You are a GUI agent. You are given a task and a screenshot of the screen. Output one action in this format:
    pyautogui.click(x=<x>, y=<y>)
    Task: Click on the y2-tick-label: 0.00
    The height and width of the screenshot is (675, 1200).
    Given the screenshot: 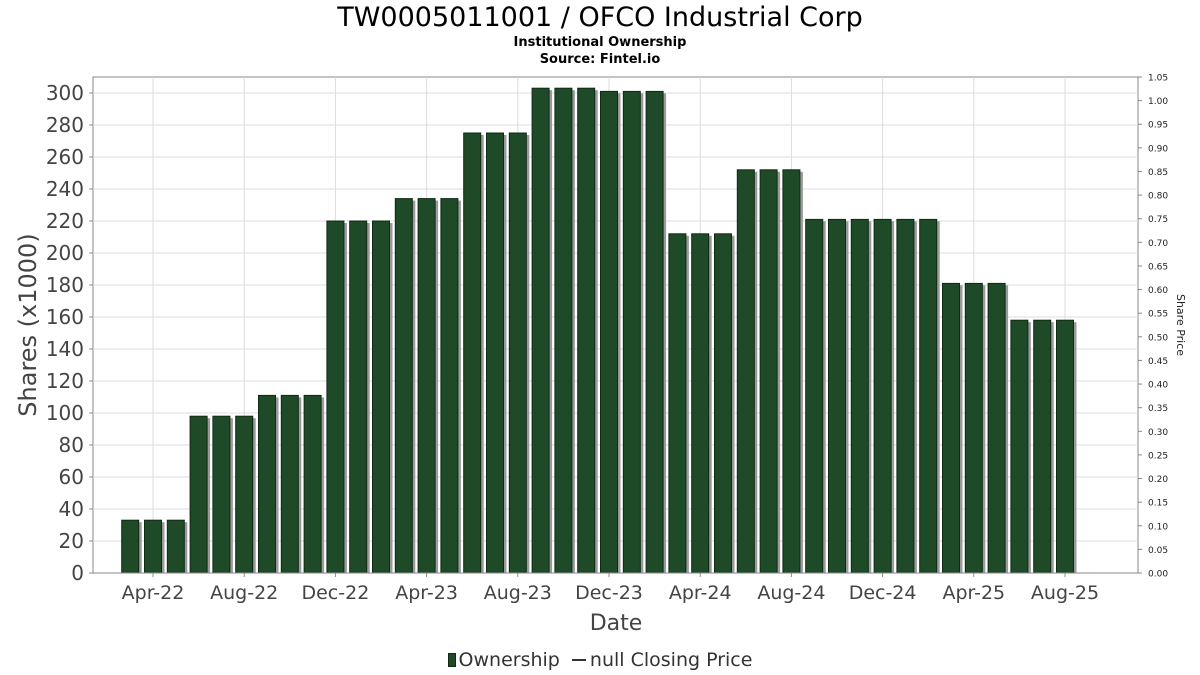 What is the action you would take?
    pyautogui.click(x=1158, y=575)
    